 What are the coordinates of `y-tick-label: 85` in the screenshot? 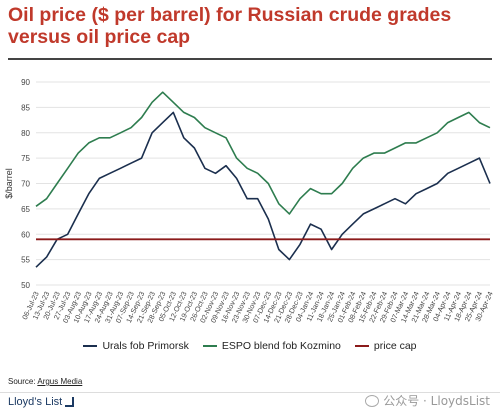 It's located at (25, 107).